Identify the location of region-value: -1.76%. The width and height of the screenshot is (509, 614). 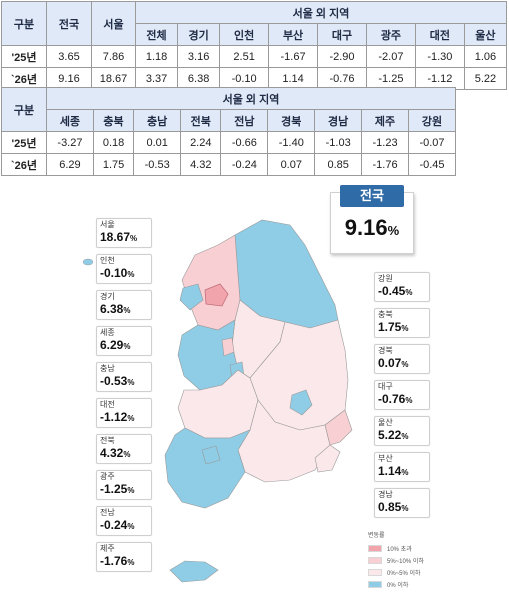
(124, 562).